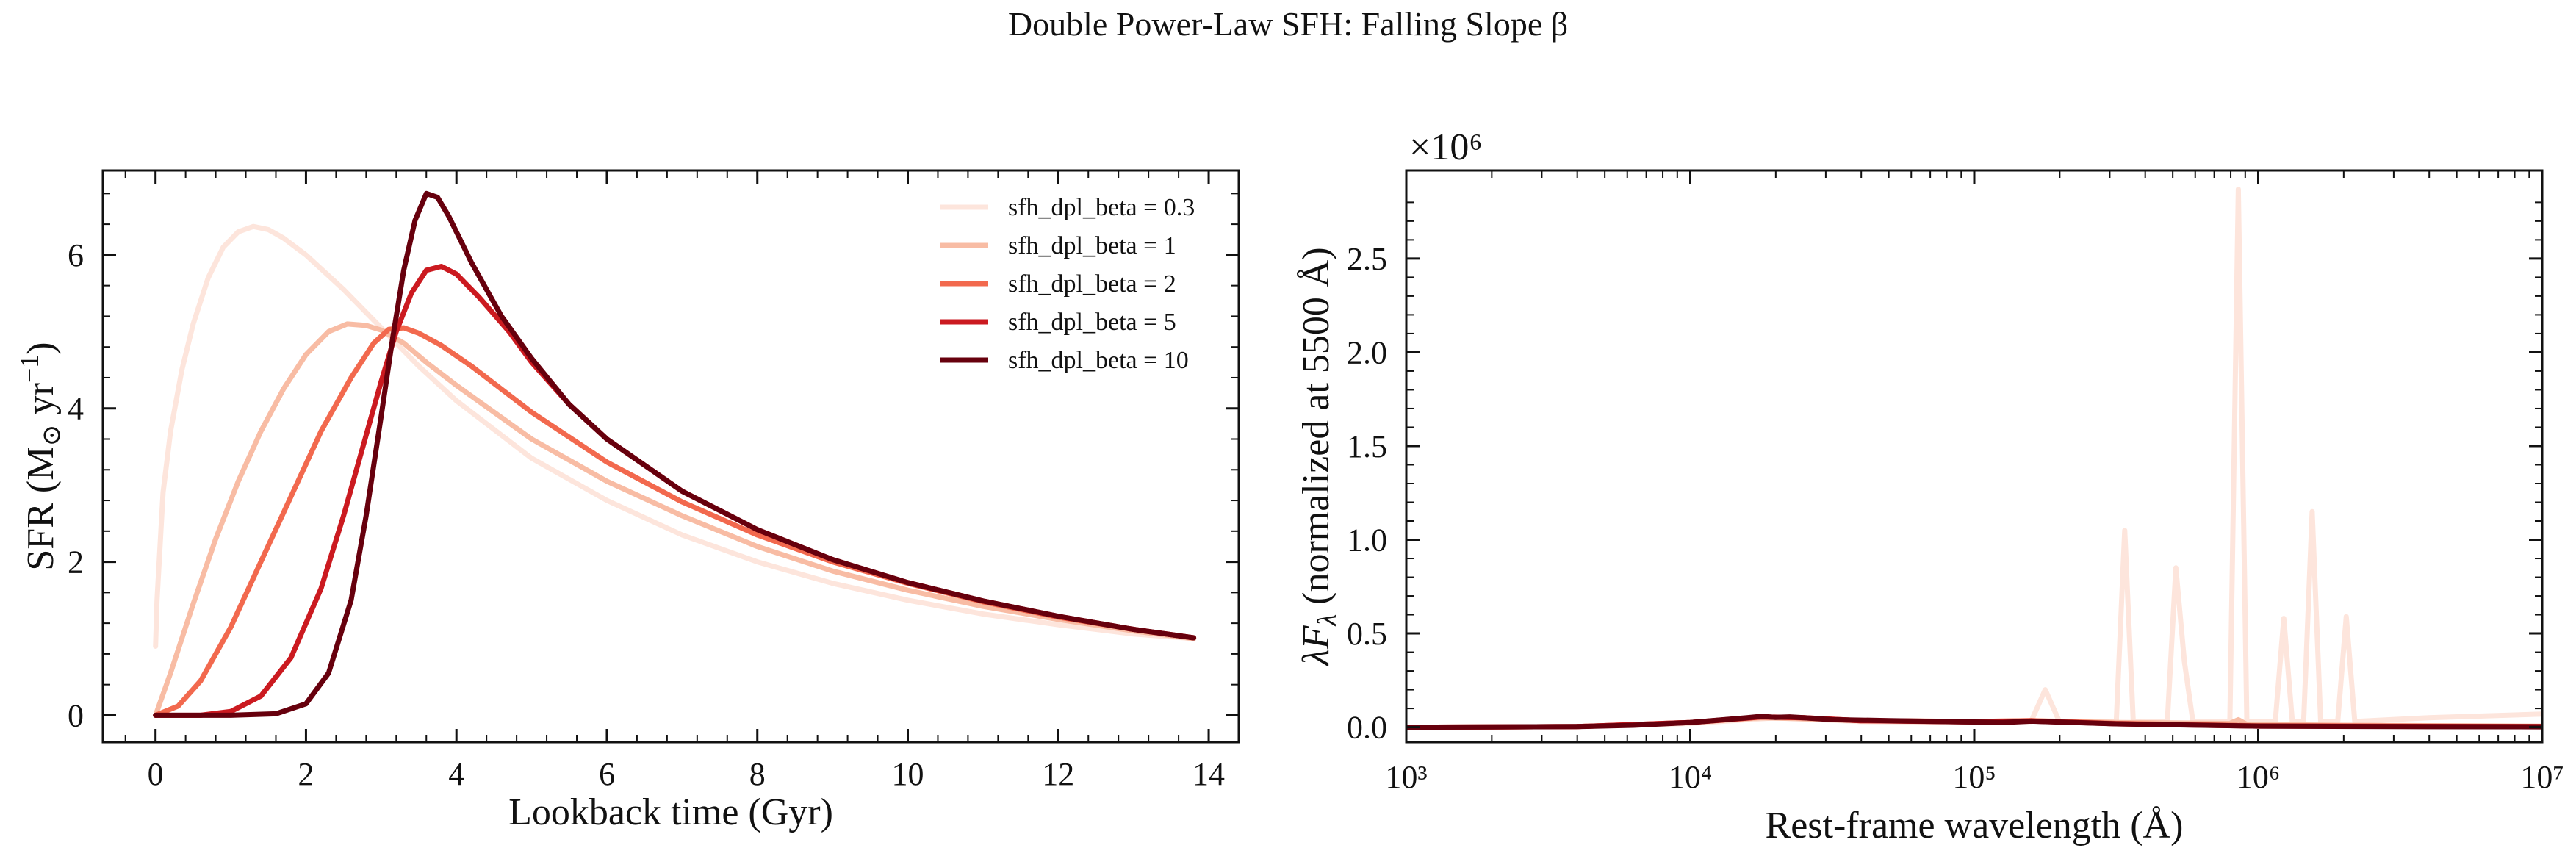 Image resolution: width=2576 pixels, height=859 pixels. What do you see at coordinates (908, 774) in the screenshot?
I see `sfr-x-tick-label: 10` at bounding box center [908, 774].